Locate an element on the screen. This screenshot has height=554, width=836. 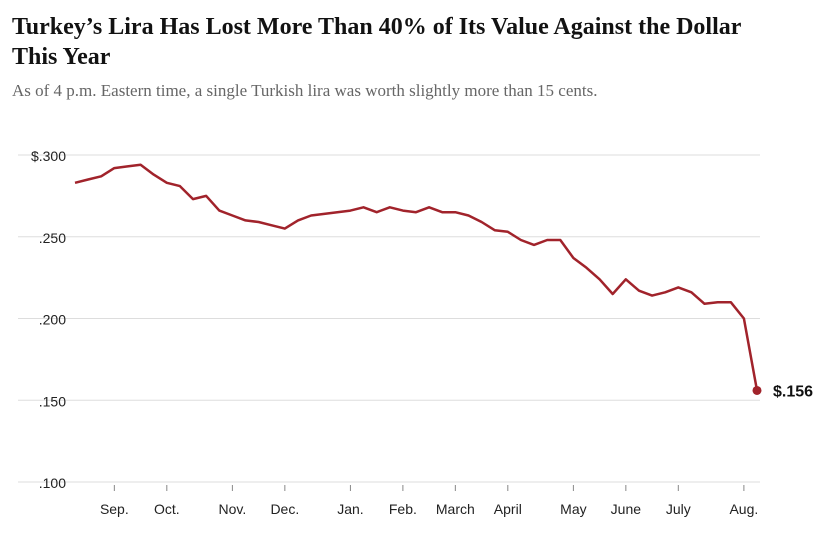
x-tick-label: July is located at coordinates (678, 509).